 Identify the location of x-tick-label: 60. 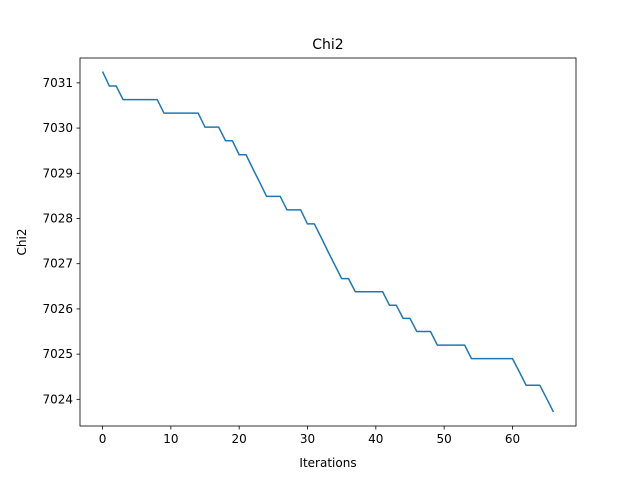
(512, 439).